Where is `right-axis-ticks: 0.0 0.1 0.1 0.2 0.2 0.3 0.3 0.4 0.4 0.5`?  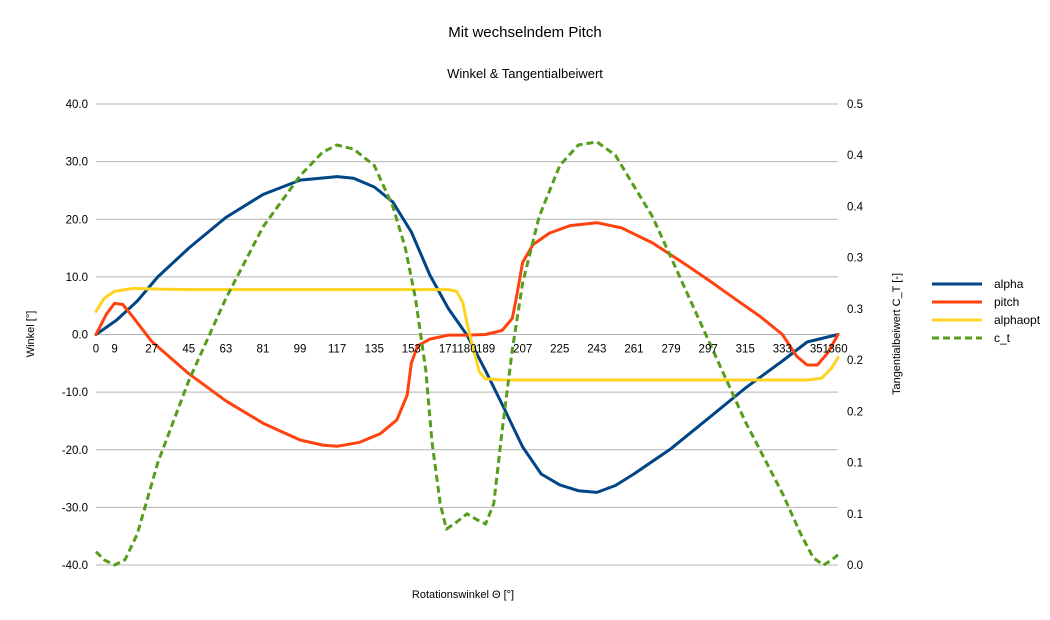 right-axis-ticks: 0.0 0.1 0.1 0.2 0.2 0.3 0.3 0.4 0.4 0.5 is located at coordinates (855, 335).